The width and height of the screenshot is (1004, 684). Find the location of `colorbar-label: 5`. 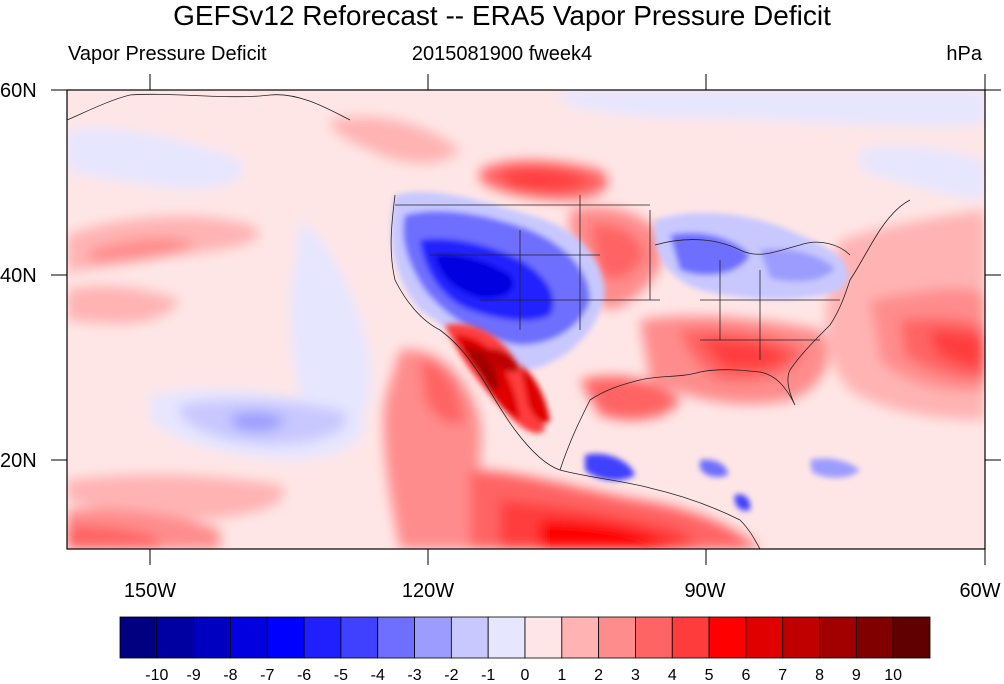

colorbar-label: 5 is located at coordinates (709, 675).